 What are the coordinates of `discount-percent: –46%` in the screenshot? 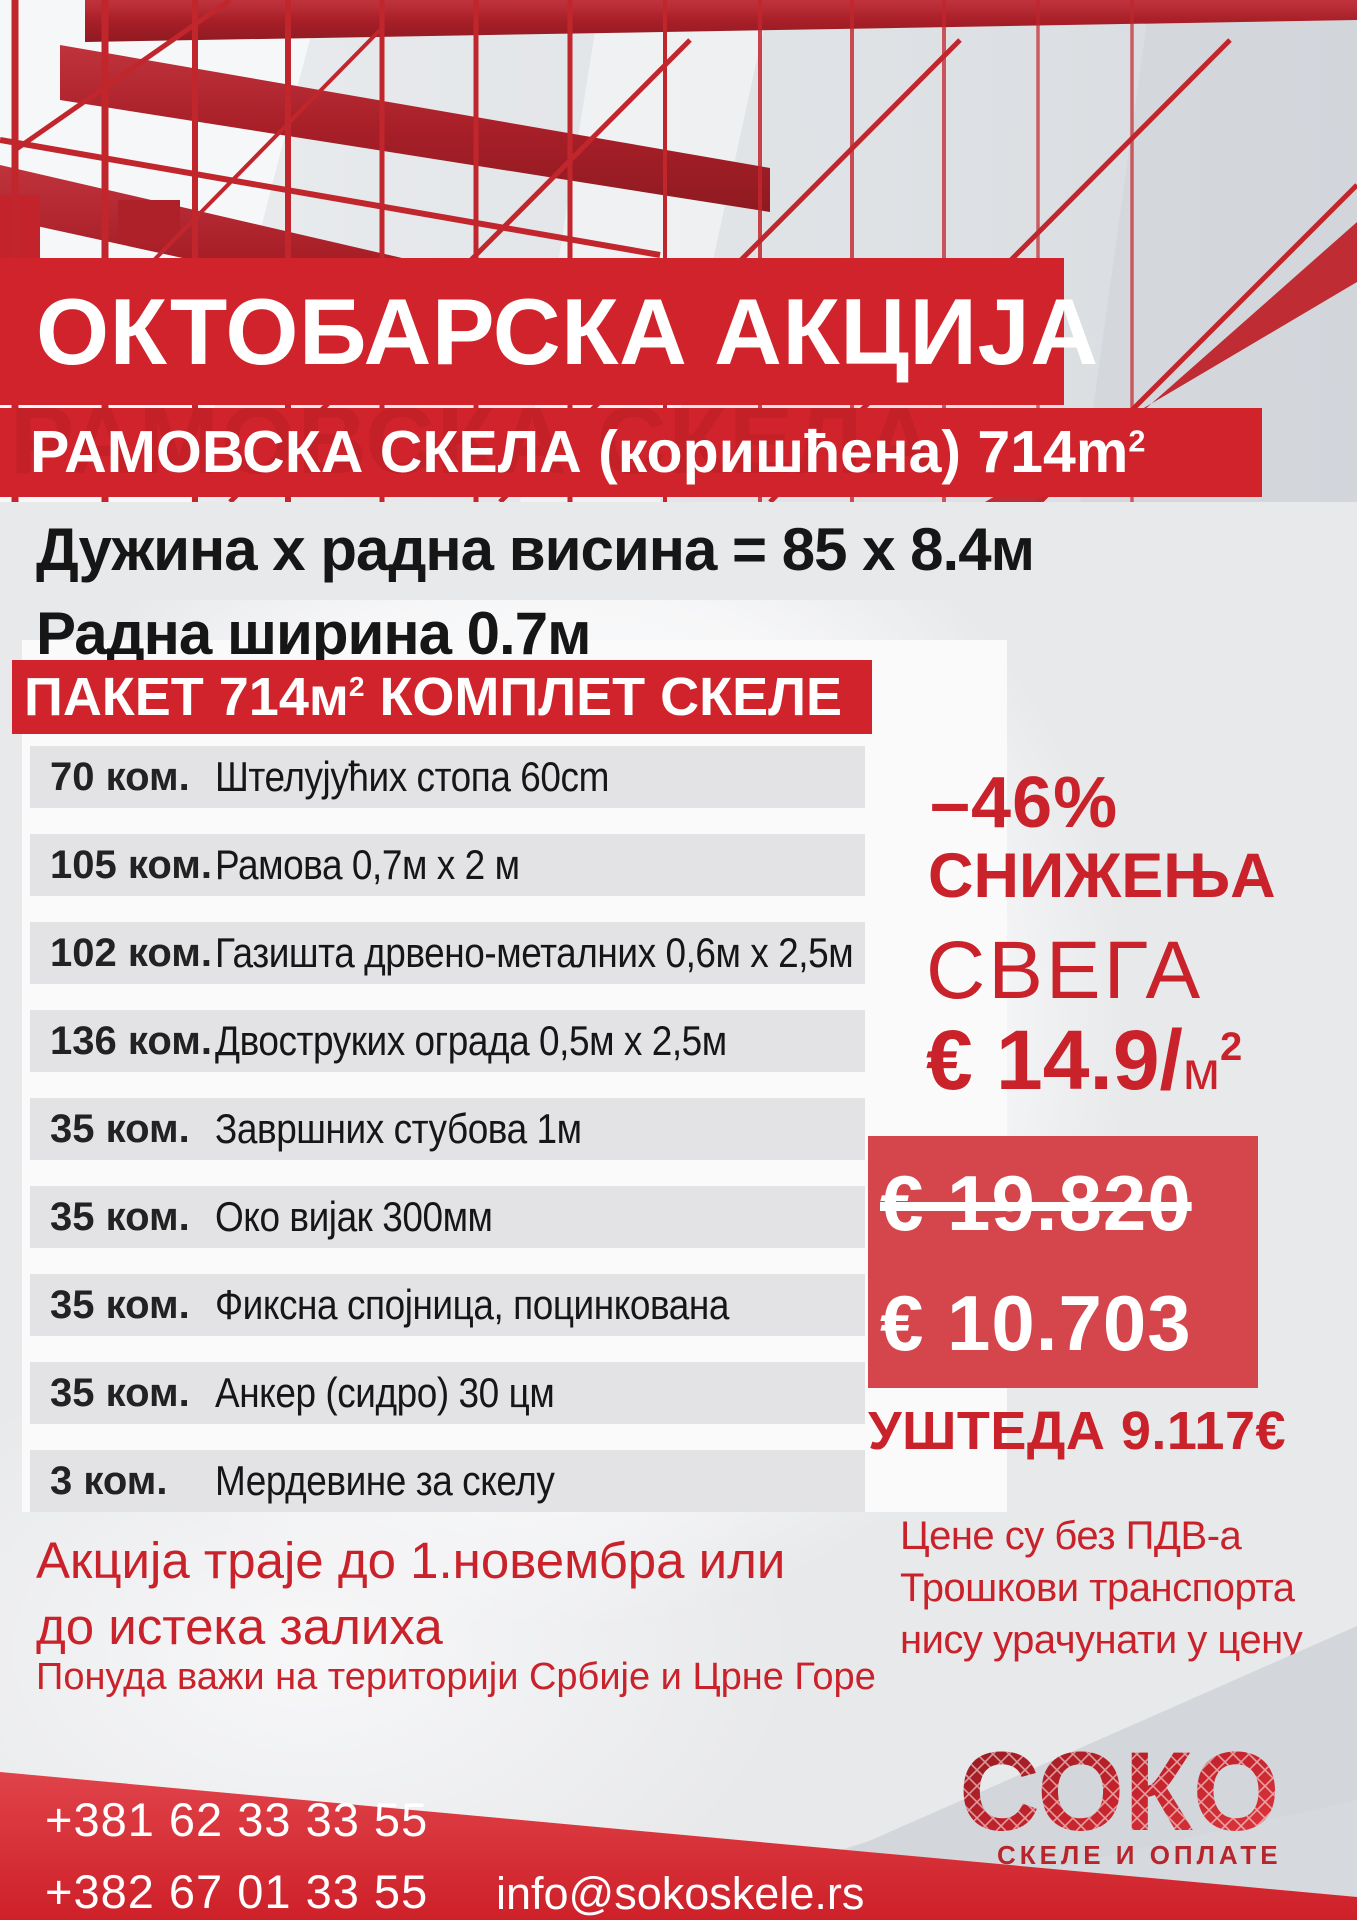 It's located at (1024, 803).